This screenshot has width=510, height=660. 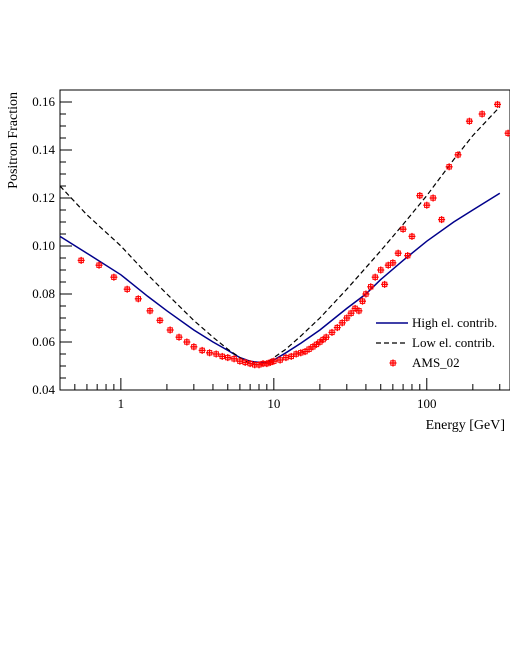 I want to click on legend: High el. contrib. Low el. contrib. AMS_02, so click(x=436, y=342).